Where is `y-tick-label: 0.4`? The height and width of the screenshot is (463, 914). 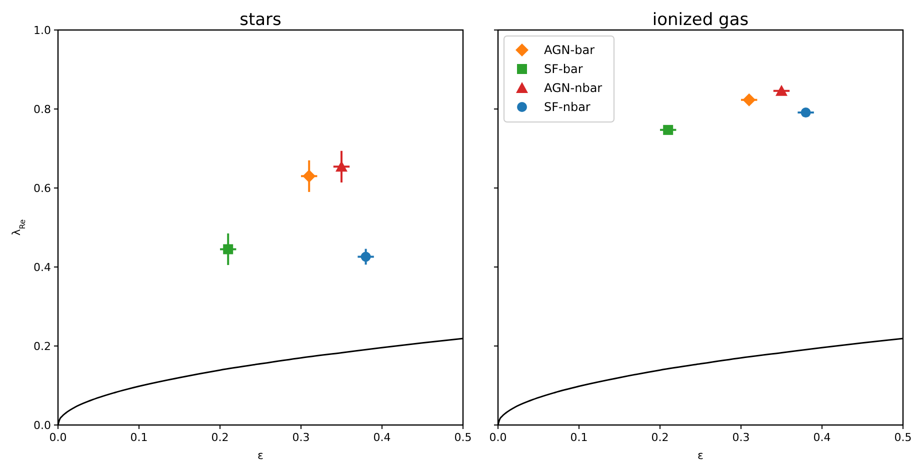
y-tick-label: 0.4 is located at coordinates (42, 267).